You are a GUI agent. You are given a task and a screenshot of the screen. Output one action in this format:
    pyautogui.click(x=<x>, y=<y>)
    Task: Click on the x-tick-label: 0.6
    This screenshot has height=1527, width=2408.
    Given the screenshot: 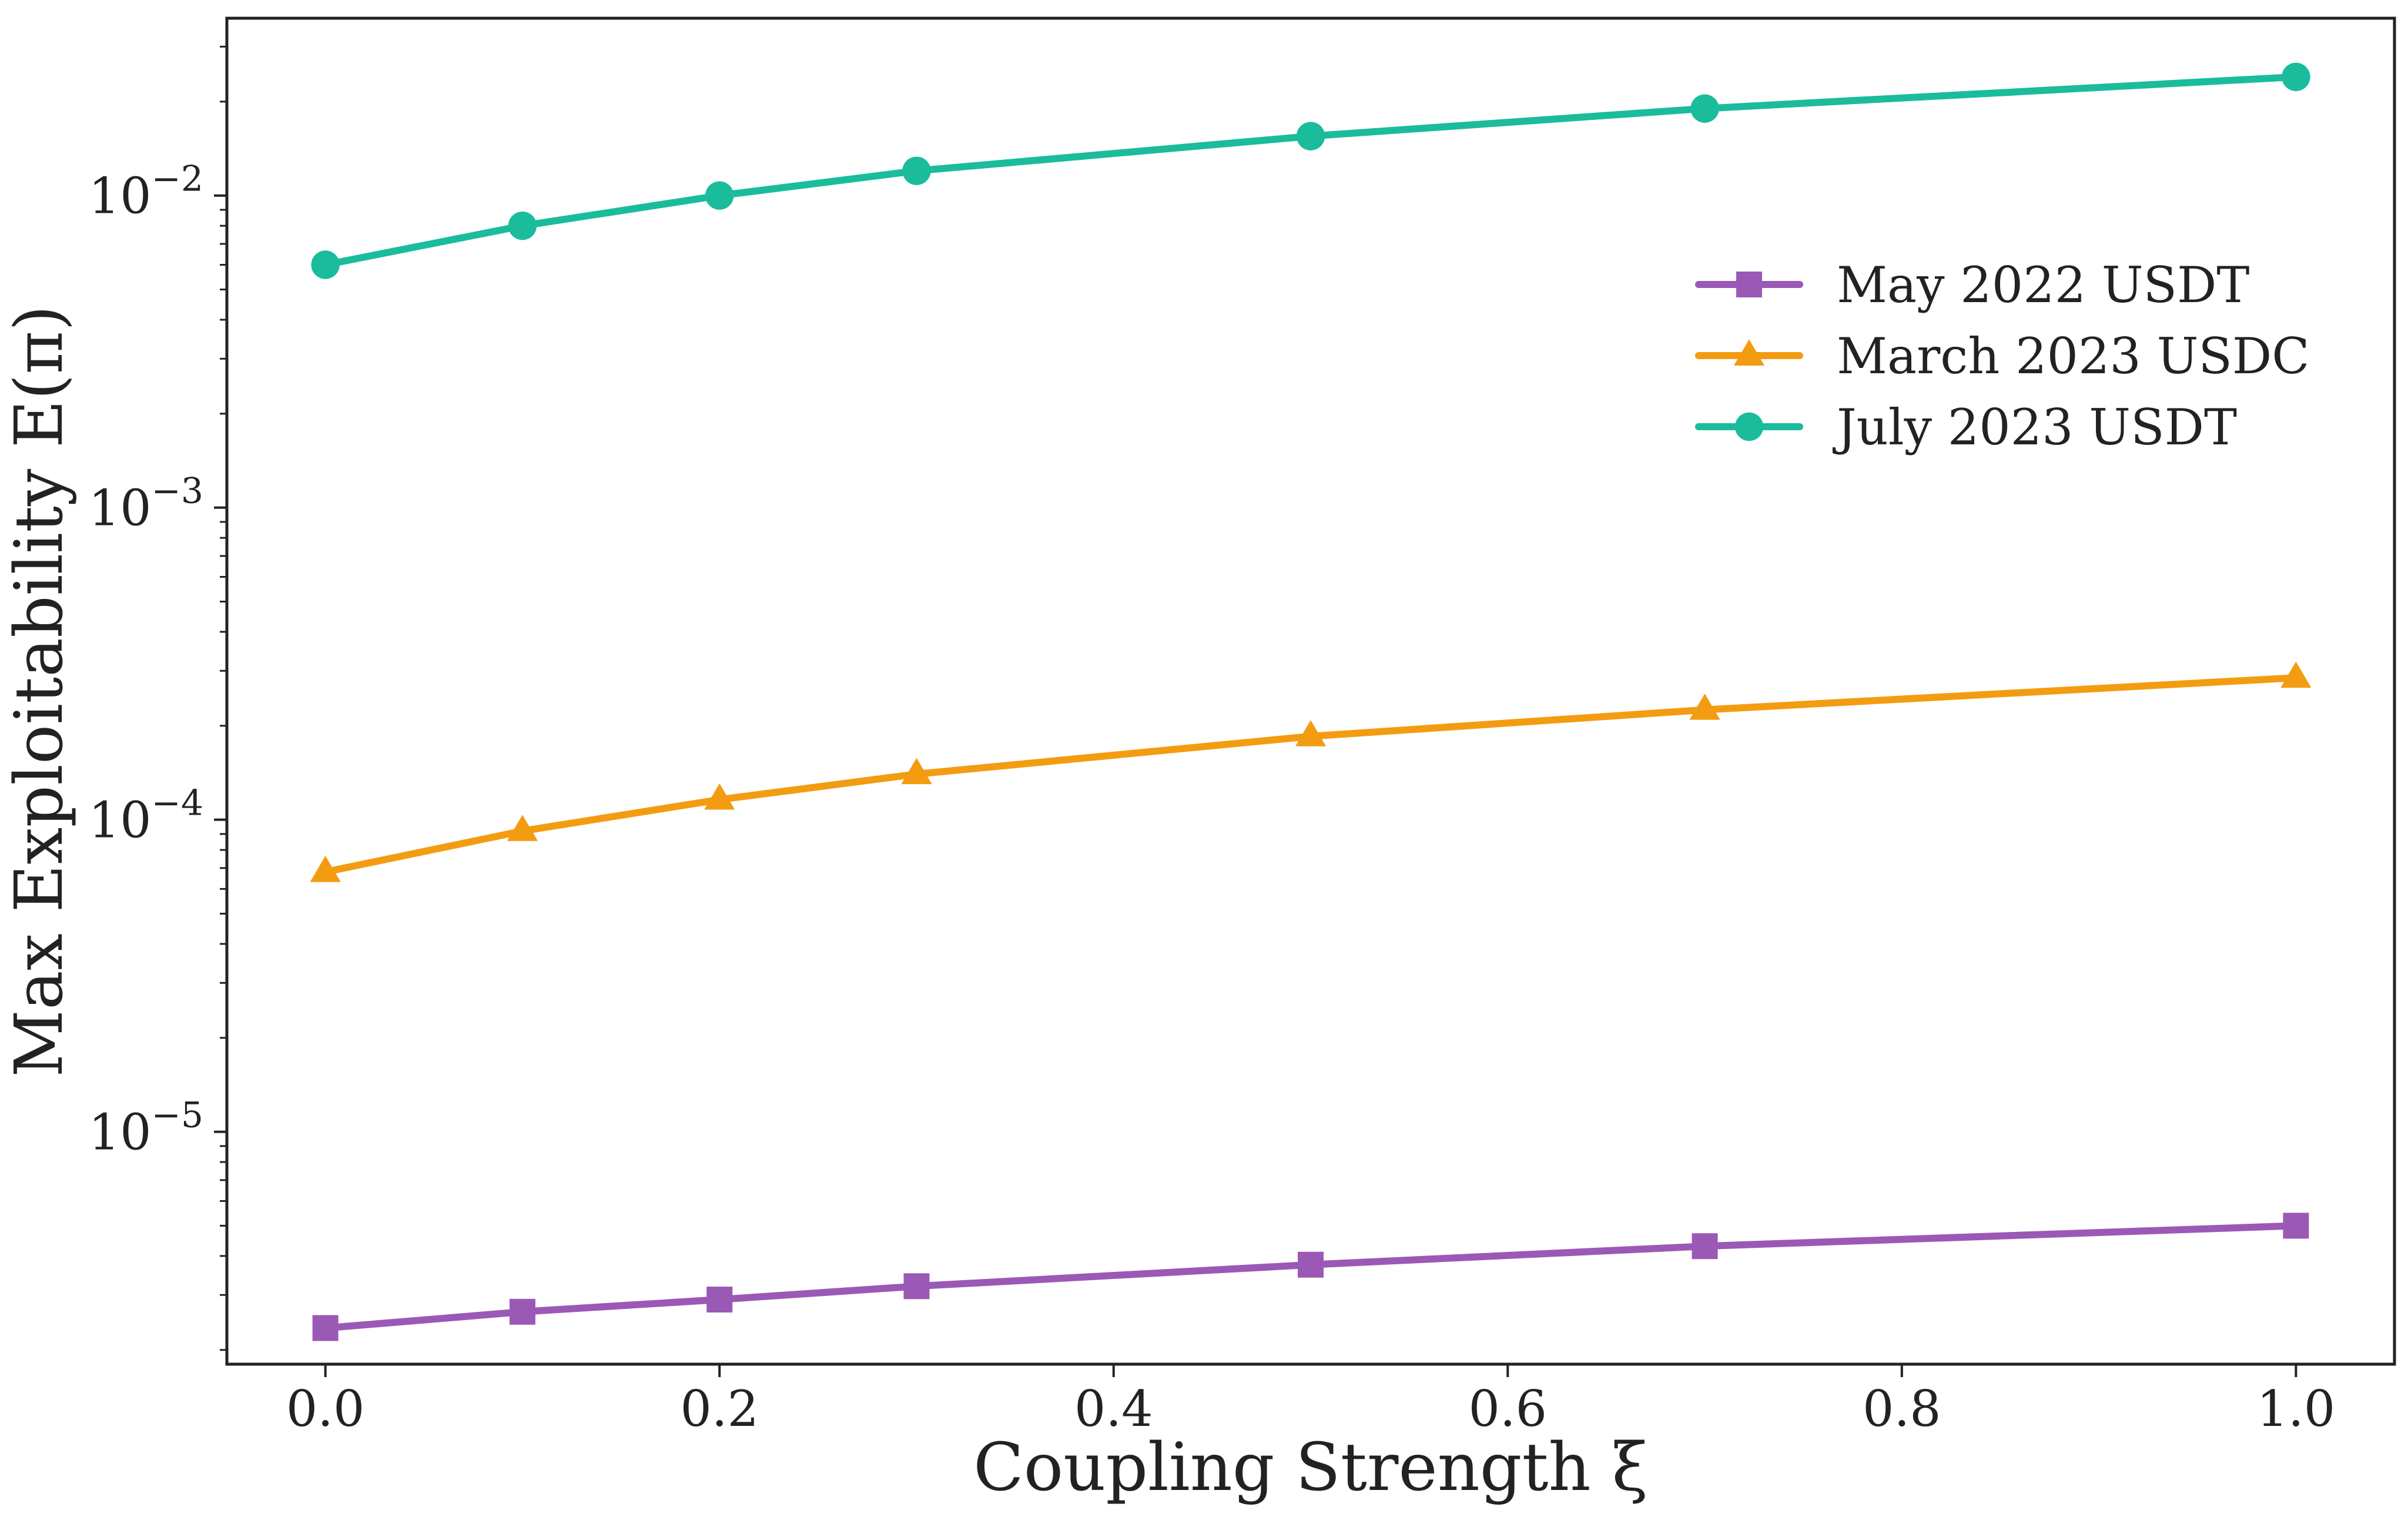 What is the action you would take?
    pyautogui.click(x=1507, y=1409)
    